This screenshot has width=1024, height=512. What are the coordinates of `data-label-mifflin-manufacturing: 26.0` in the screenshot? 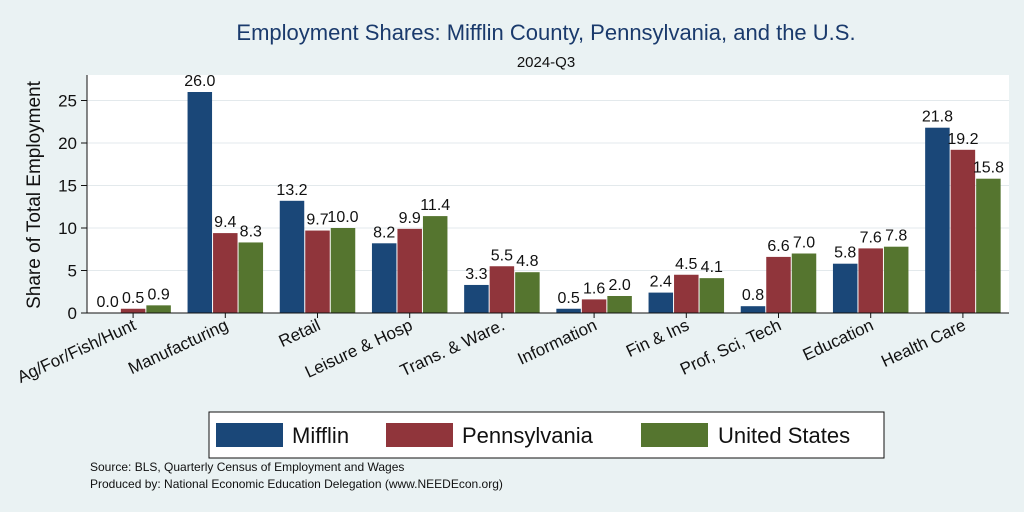 It's located at (199, 81).